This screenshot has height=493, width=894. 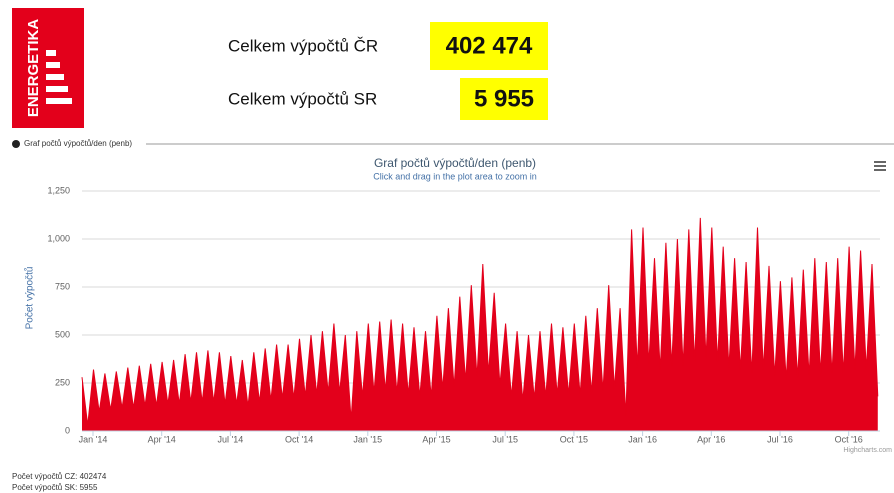 I want to click on total-value: 5 955, so click(x=504, y=98).